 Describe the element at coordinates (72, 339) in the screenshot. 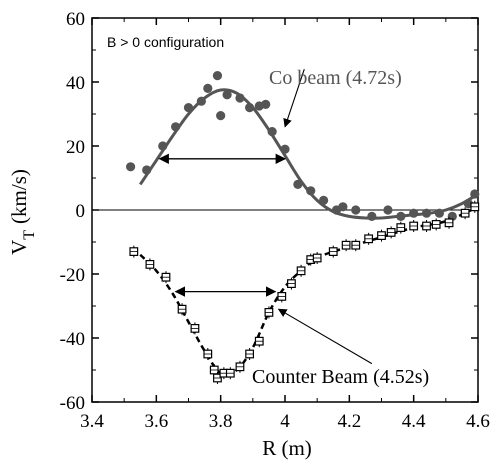

I see `y-tick-label: -40` at that location.